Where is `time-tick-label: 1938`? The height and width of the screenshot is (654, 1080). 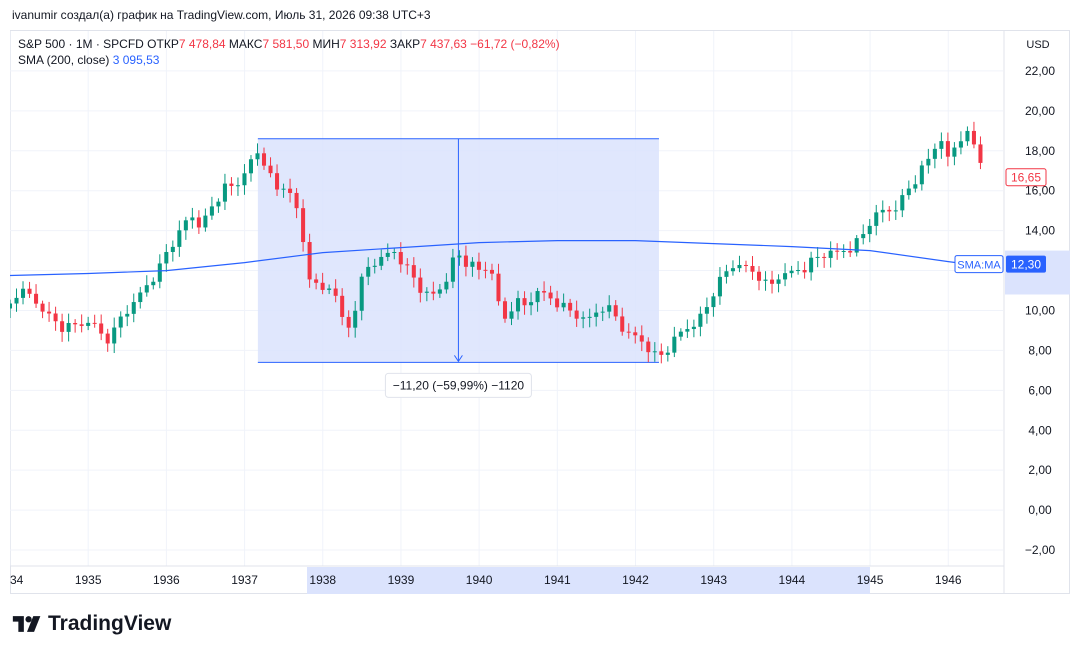 time-tick-label: 1938 is located at coordinates (322, 580).